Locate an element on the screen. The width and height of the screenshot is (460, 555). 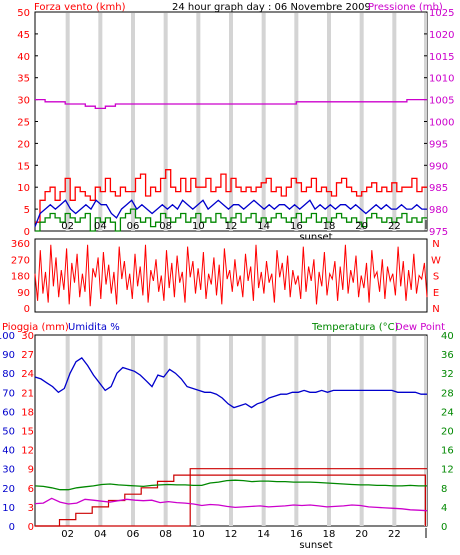
wind-axis-title: Forza vento (kmh) is located at coordinates (80, 7).